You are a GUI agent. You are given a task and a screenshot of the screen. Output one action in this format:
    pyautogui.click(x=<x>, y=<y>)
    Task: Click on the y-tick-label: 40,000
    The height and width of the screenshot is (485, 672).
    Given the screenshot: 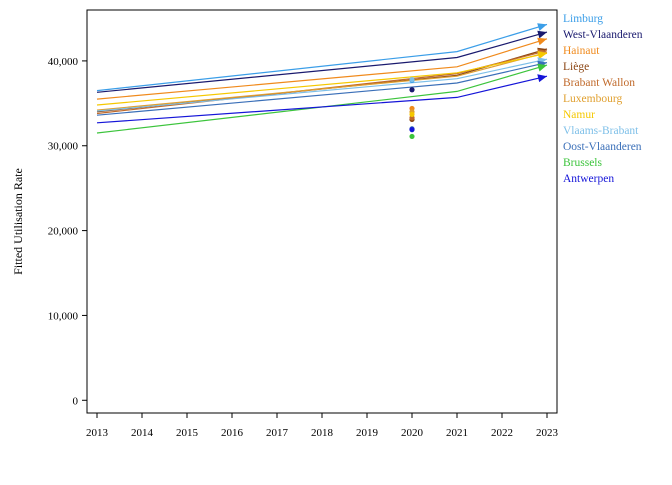 What is the action you would take?
    pyautogui.click(x=63, y=62)
    